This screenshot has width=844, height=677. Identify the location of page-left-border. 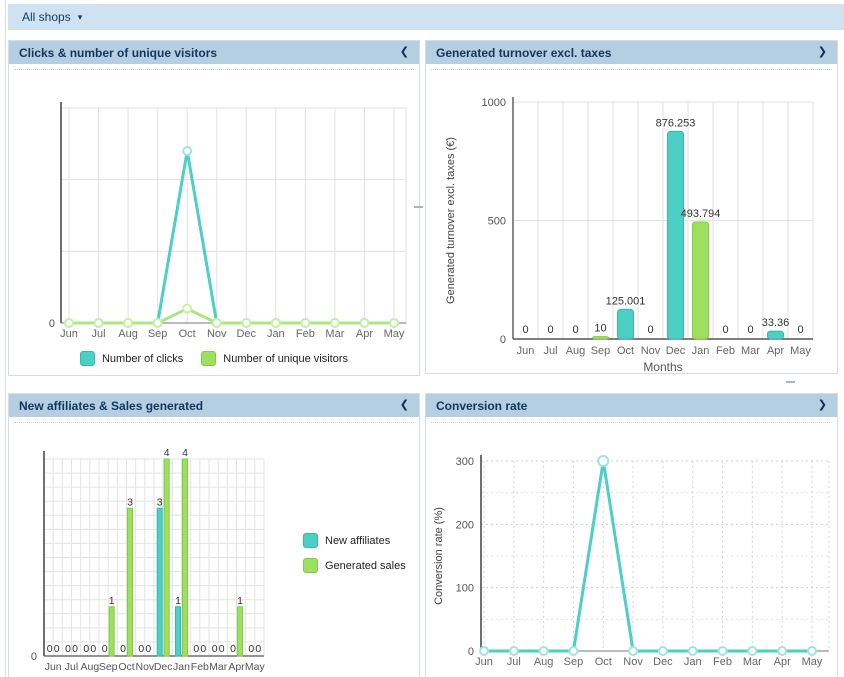
(5, 338).